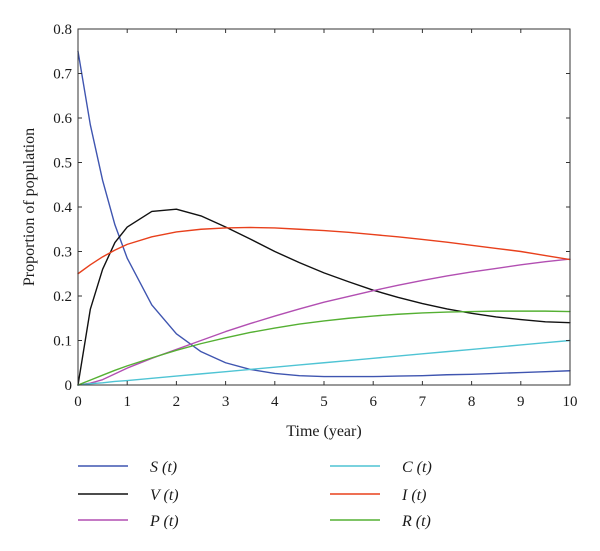 This screenshot has height=551, width=600. Describe the element at coordinates (275, 402) in the screenshot. I see `x-tick-label: 4` at that location.